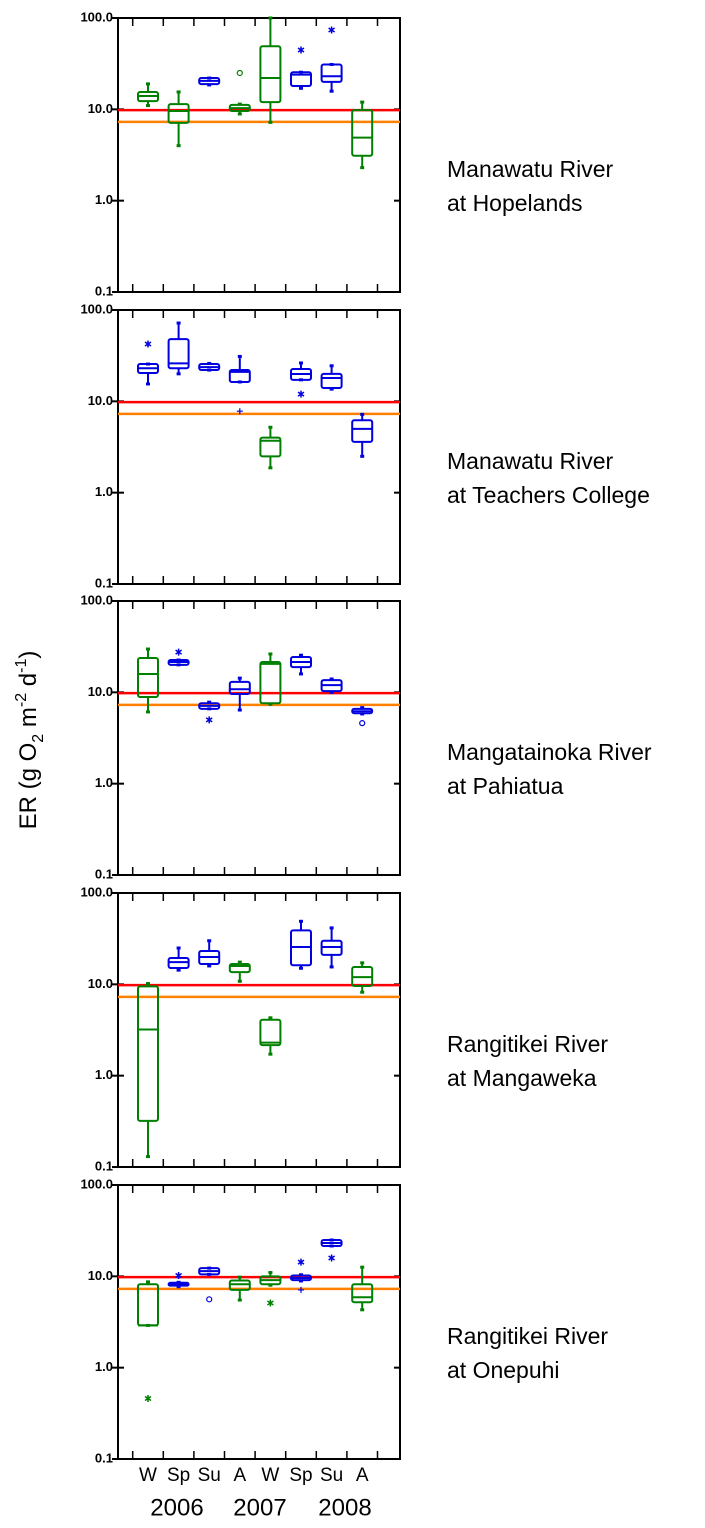 The image size is (705, 1528). I want to click on panel-title: Mangatainoka River, so click(549, 752).